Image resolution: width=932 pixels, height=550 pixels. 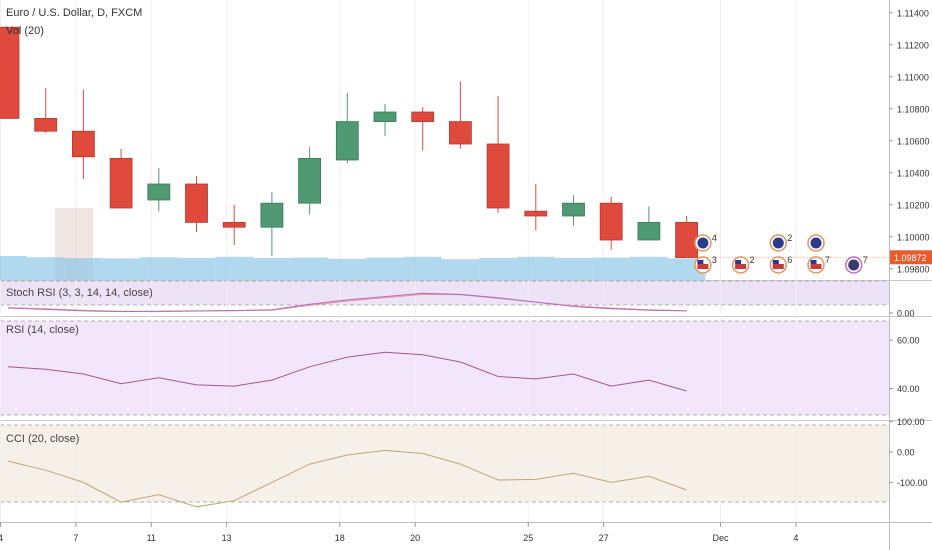 What do you see at coordinates (604, 538) in the screenshot?
I see `time-tick-label: 27` at bounding box center [604, 538].